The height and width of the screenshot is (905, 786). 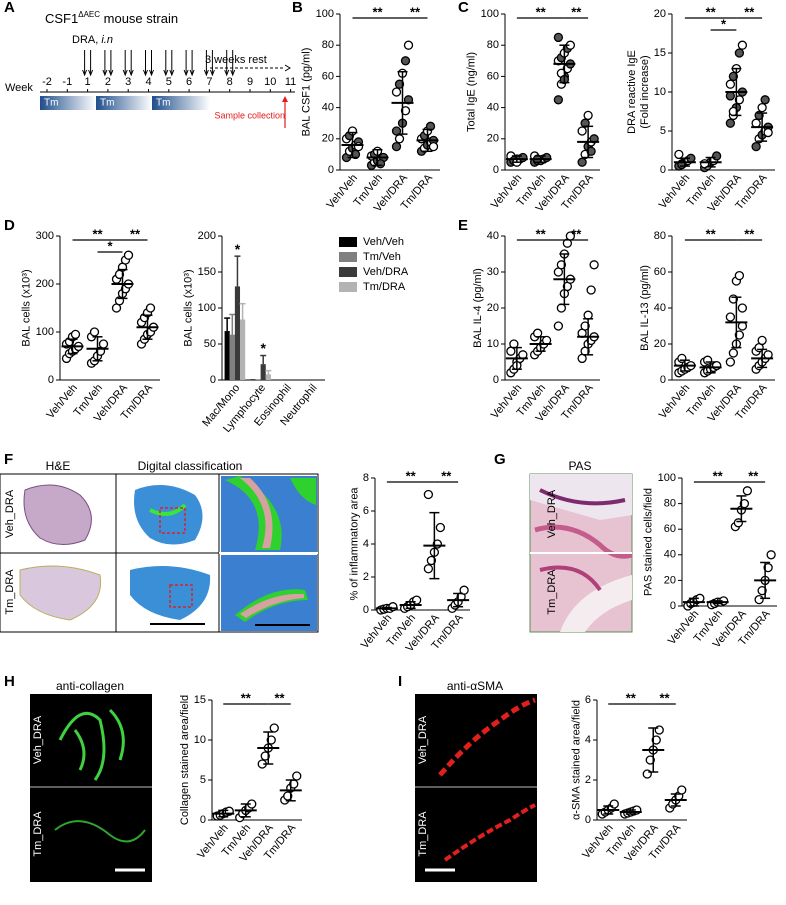 What do you see at coordinates (645, 91) in the screenshot?
I see `y-axis-label: (Fold increase)` at bounding box center [645, 91].